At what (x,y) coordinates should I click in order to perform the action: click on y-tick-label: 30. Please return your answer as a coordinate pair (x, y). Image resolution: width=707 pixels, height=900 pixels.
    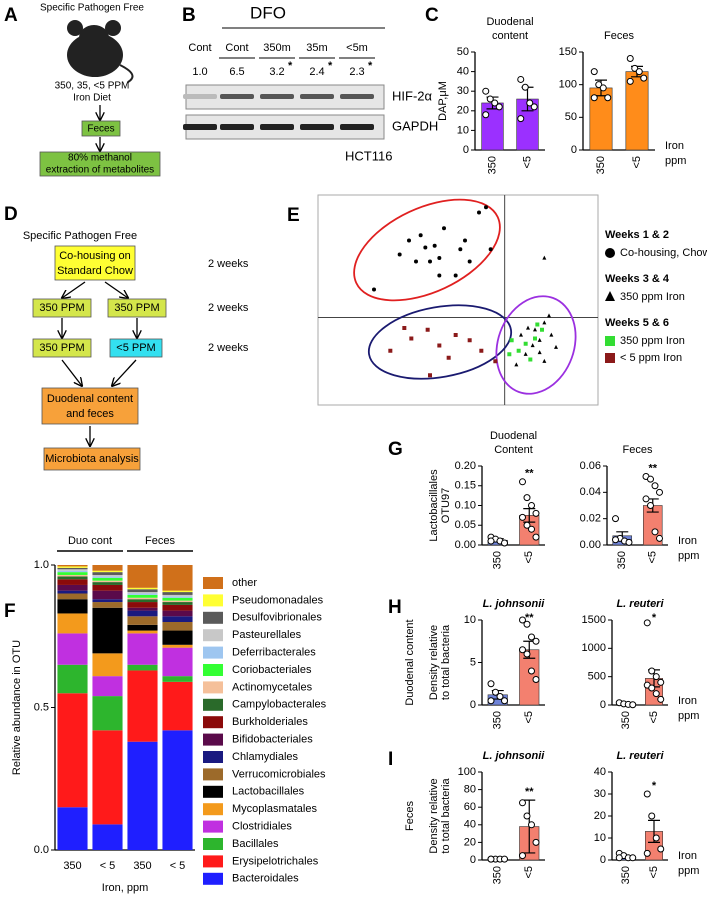
    Looking at the image, I should click on (600, 794).